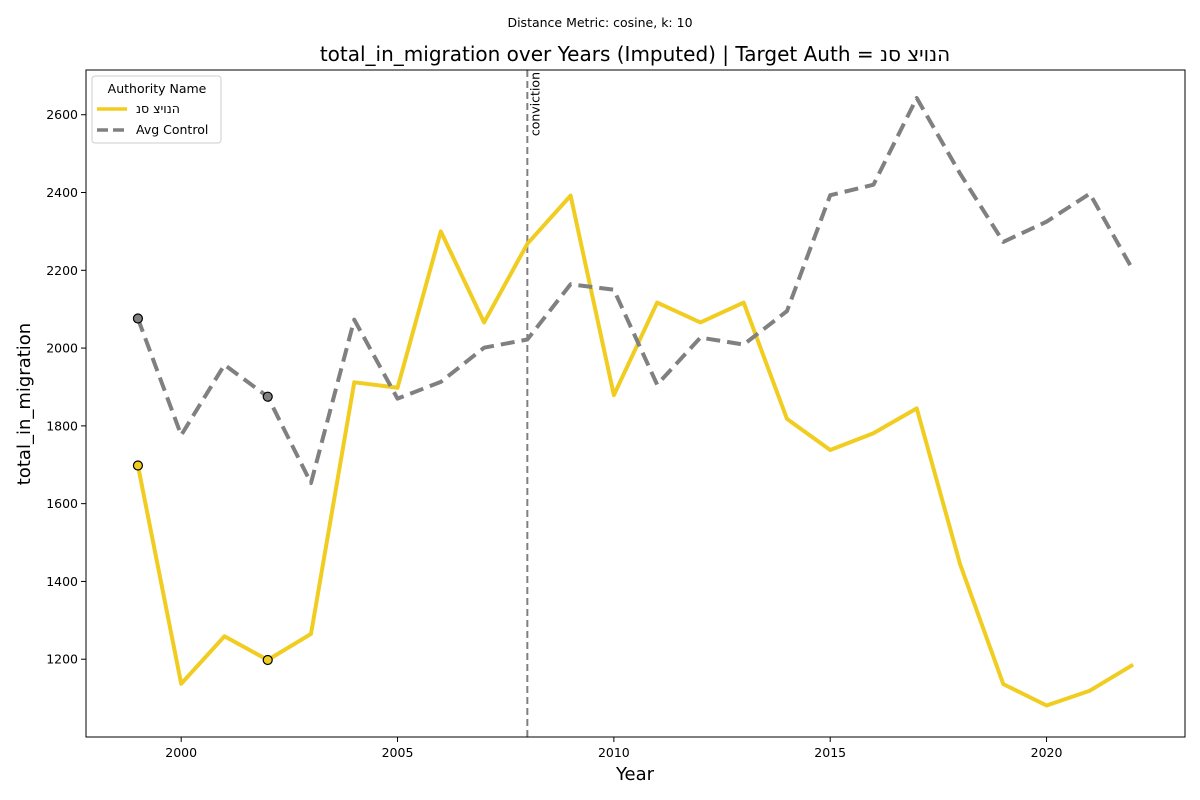  What do you see at coordinates (534, 104) in the screenshot?
I see `vline-label: conviction` at bounding box center [534, 104].